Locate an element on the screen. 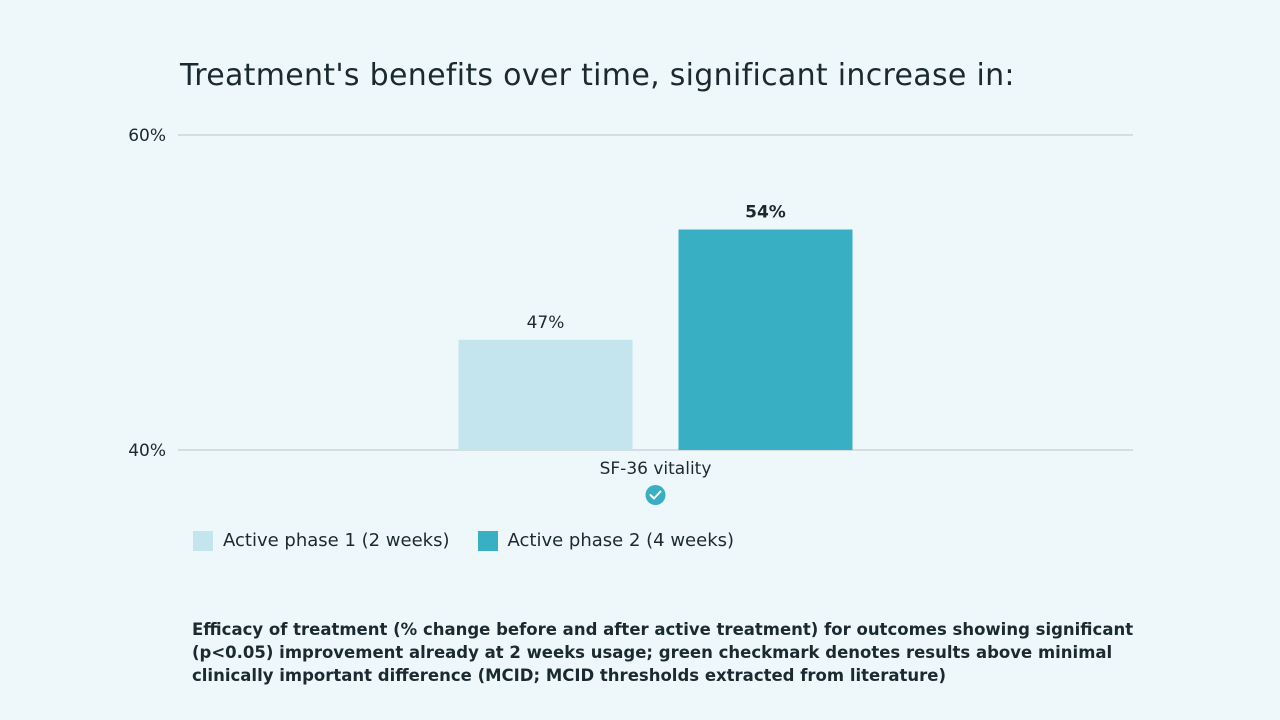  check-circle-icon is located at coordinates (655, 495).